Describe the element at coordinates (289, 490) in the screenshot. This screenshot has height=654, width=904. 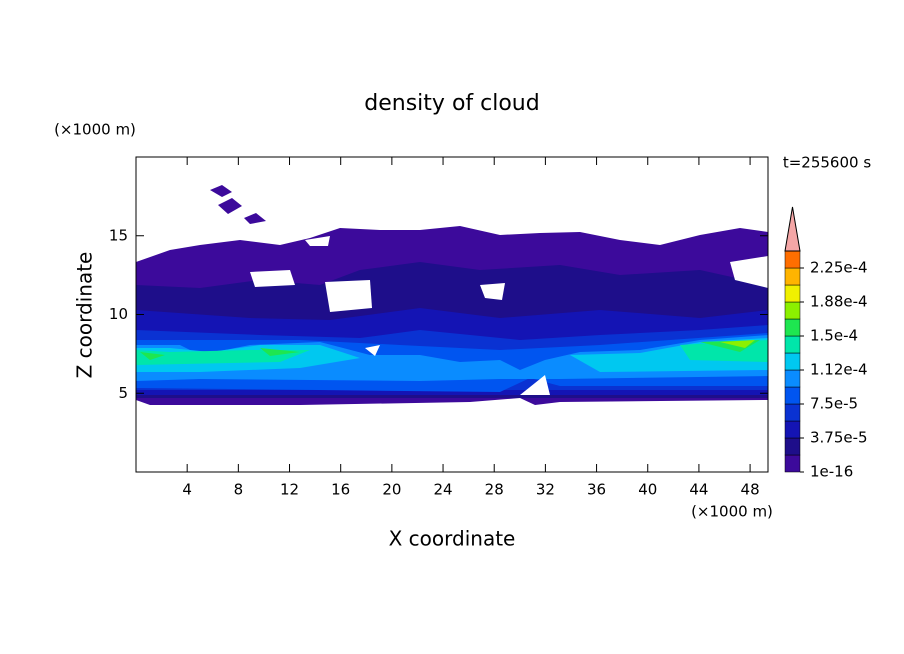
I see `x-tick-label: 12` at that location.